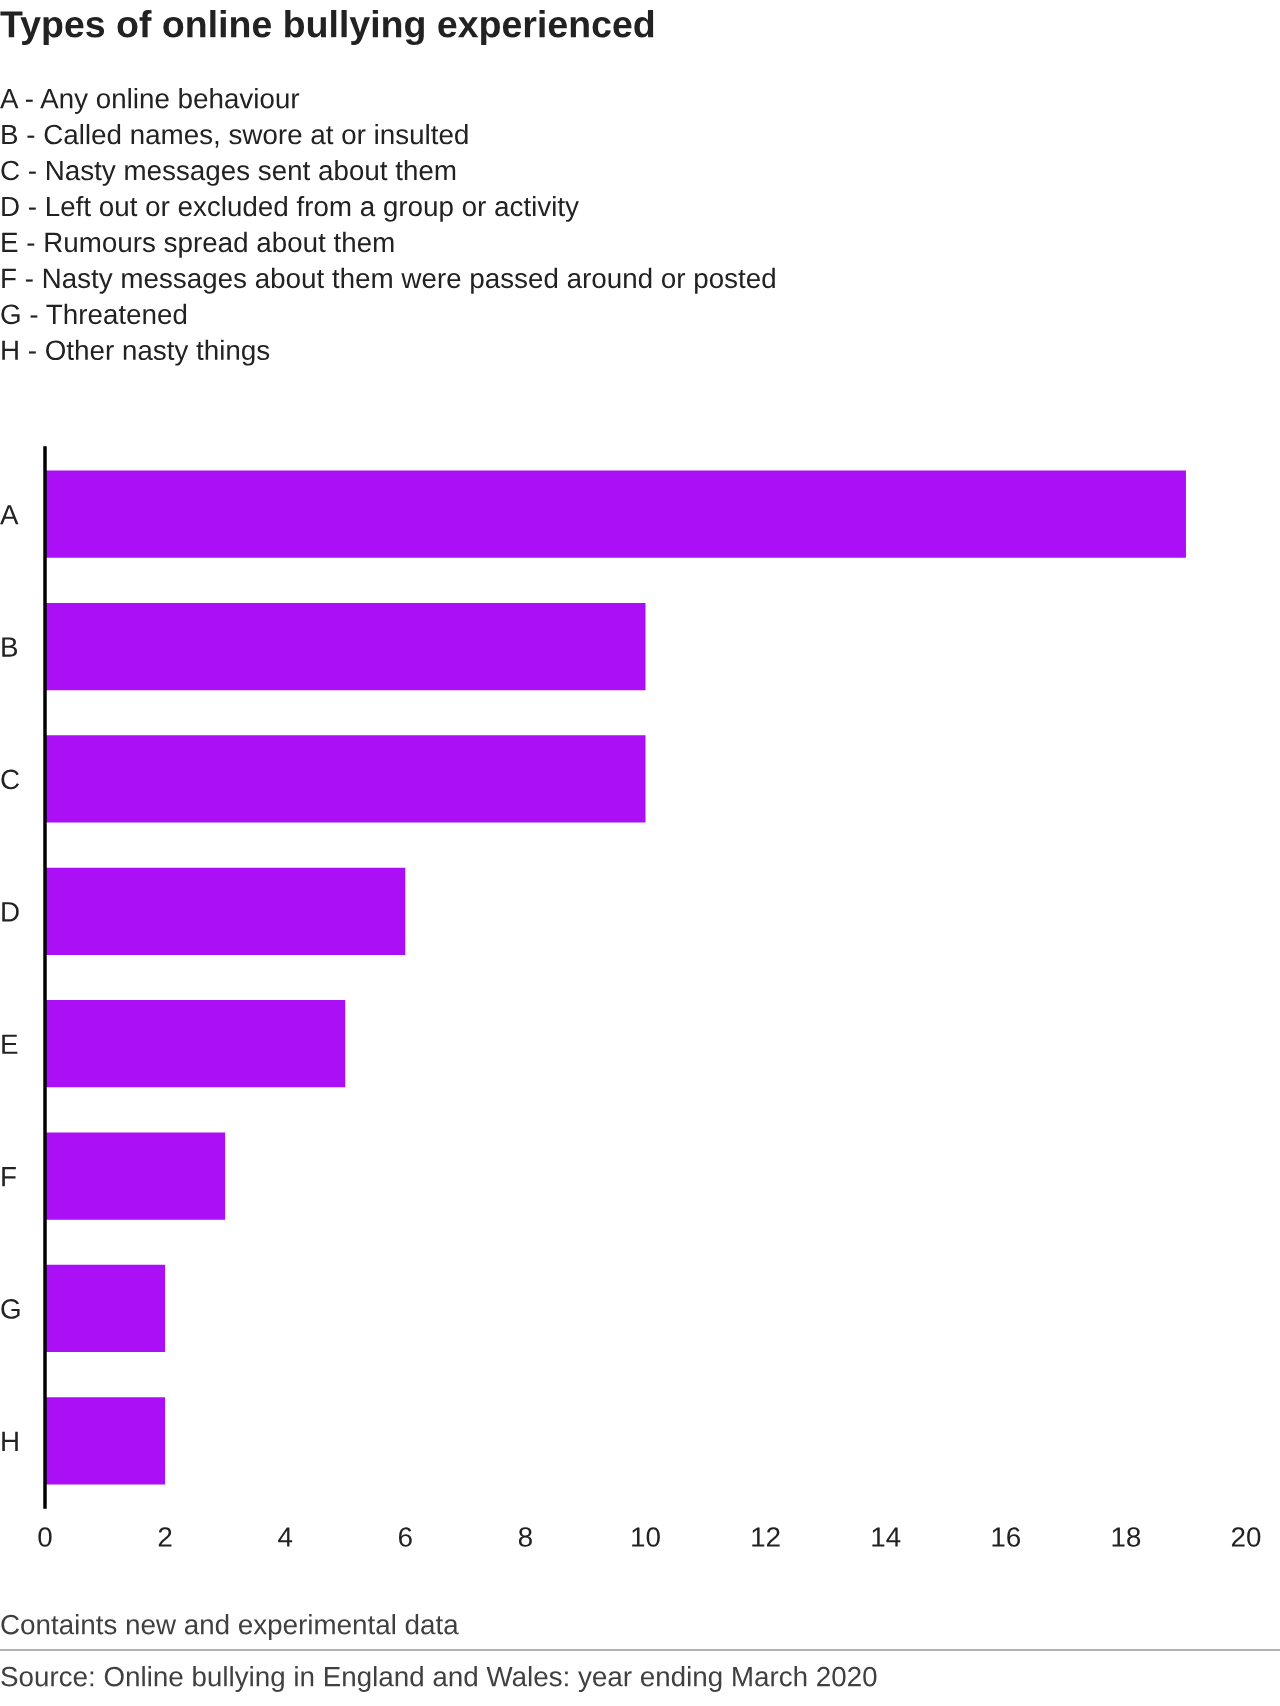 The image size is (1280, 1706). Describe the element at coordinates (646, 1537) in the screenshot. I see `x-tick-label: 10` at that location.